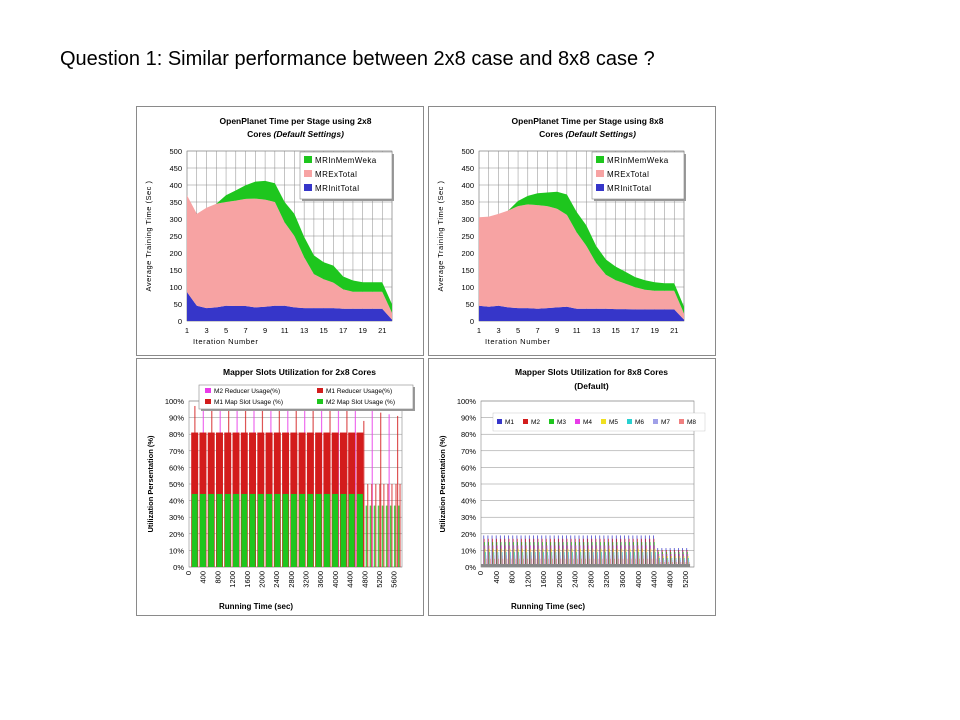 The height and width of the screenshot is (720, 960). I want to click on x-tick-label: 0, so click(480, 573).